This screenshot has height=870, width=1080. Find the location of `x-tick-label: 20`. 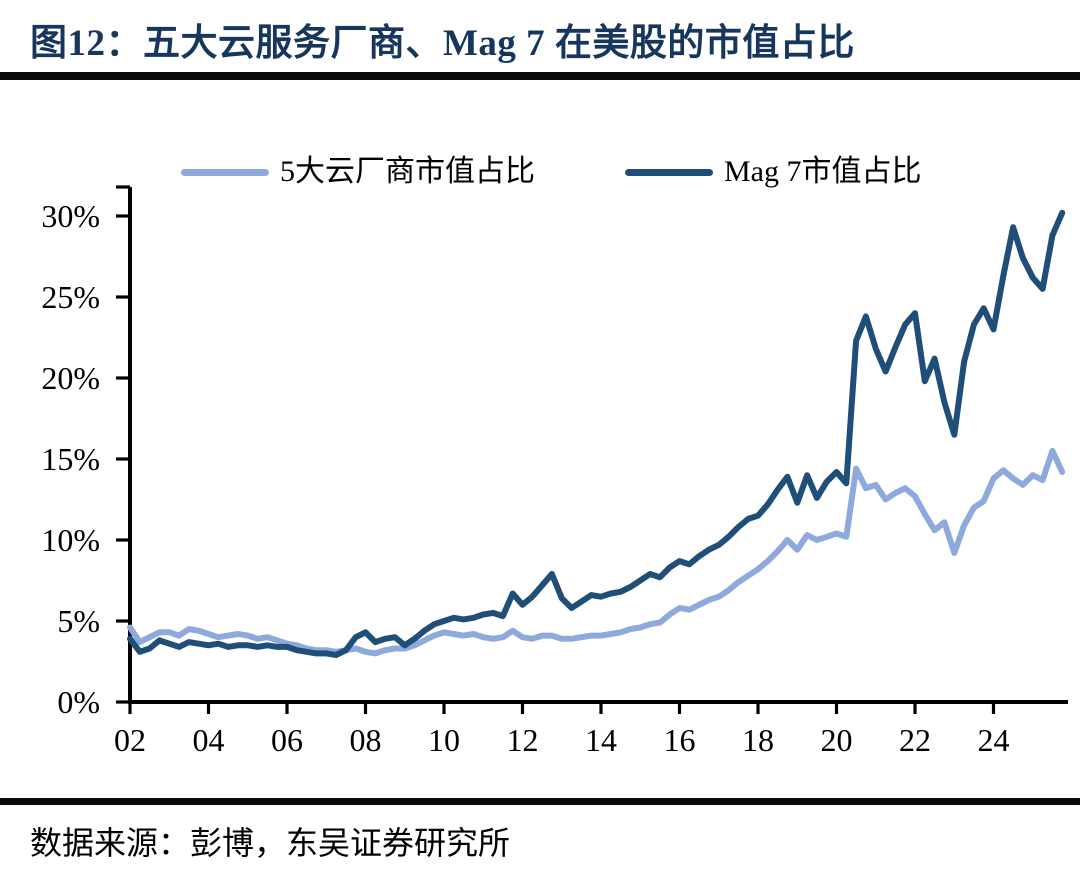

x-tick-label: 20 is located at coordinates (837, 740).